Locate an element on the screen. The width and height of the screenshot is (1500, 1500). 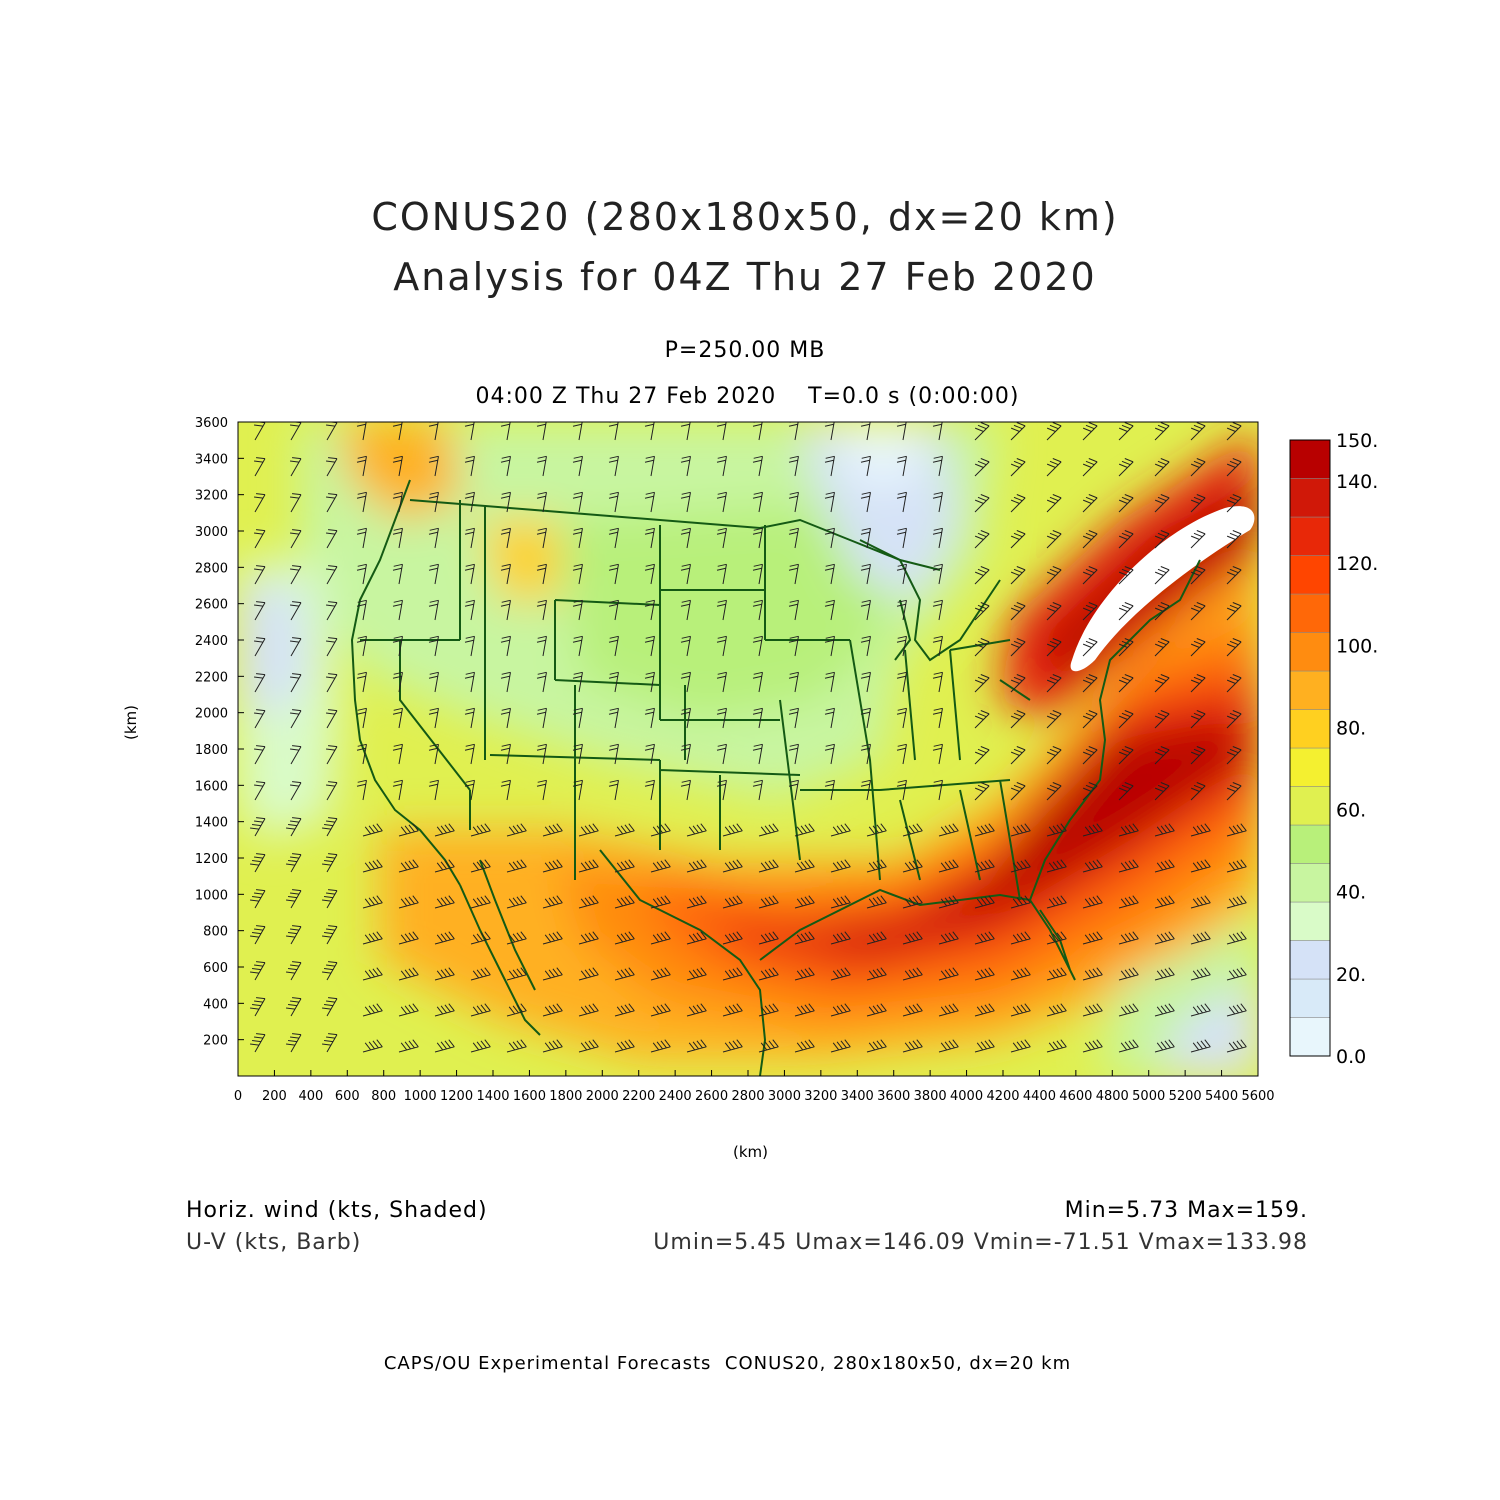
y-tick-label: 2600 is located at coordinates (211, 605).